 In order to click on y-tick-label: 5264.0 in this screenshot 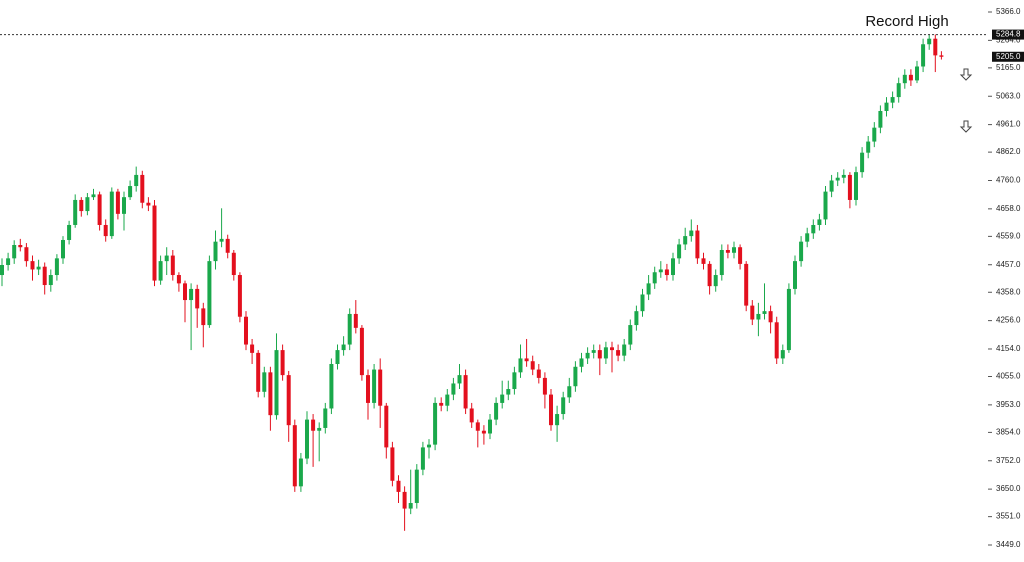, I will do `click(1008, 39)`.